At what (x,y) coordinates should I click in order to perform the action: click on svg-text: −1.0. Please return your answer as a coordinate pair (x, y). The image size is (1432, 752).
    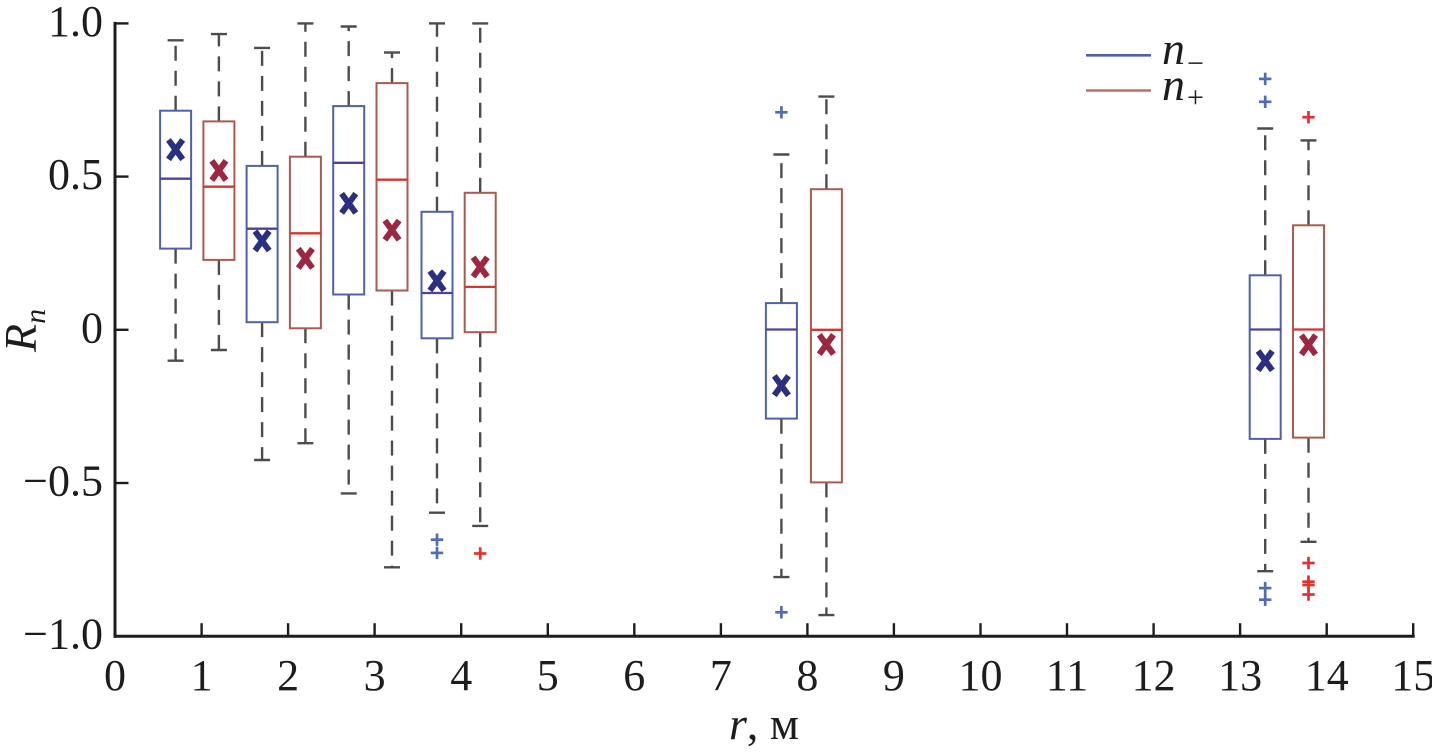
    Looking at the image, I should click on (63, 634).